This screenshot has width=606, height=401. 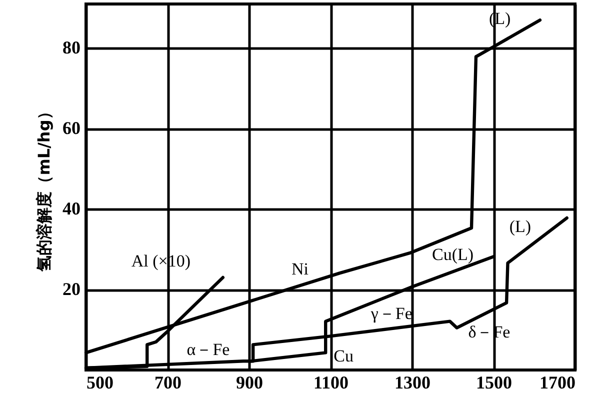 What do you see at coordinates (391, 314) in the screenshot?
I see `annotation: γ－Fe` at bounding box center [391, 314].